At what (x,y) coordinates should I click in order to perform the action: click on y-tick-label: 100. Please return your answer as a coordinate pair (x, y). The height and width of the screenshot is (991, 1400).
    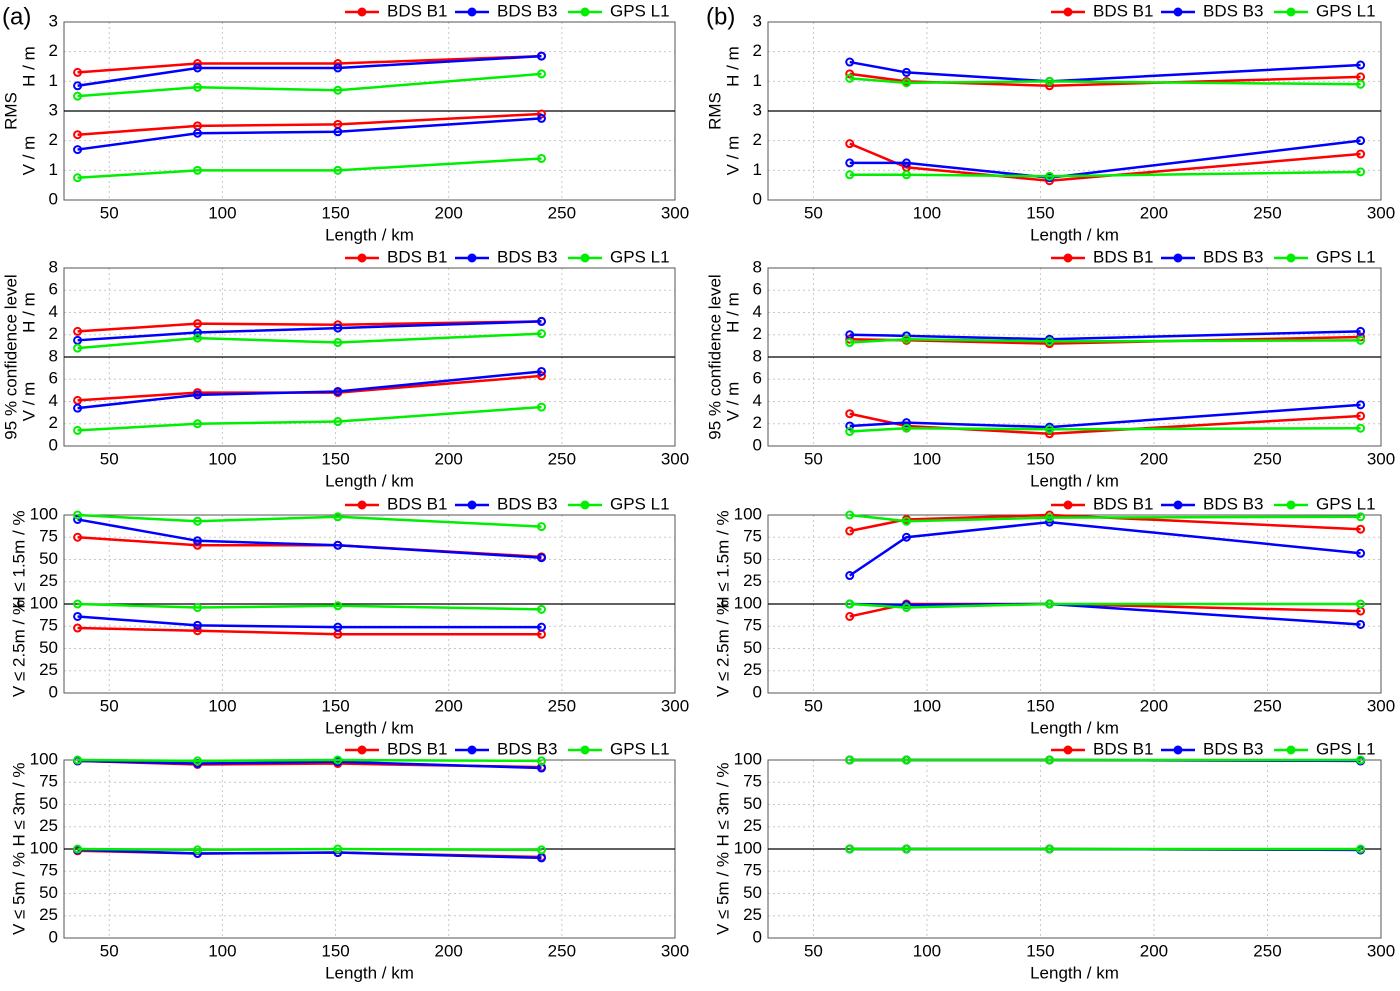
    Looking at the image, I should click on (44, 847).